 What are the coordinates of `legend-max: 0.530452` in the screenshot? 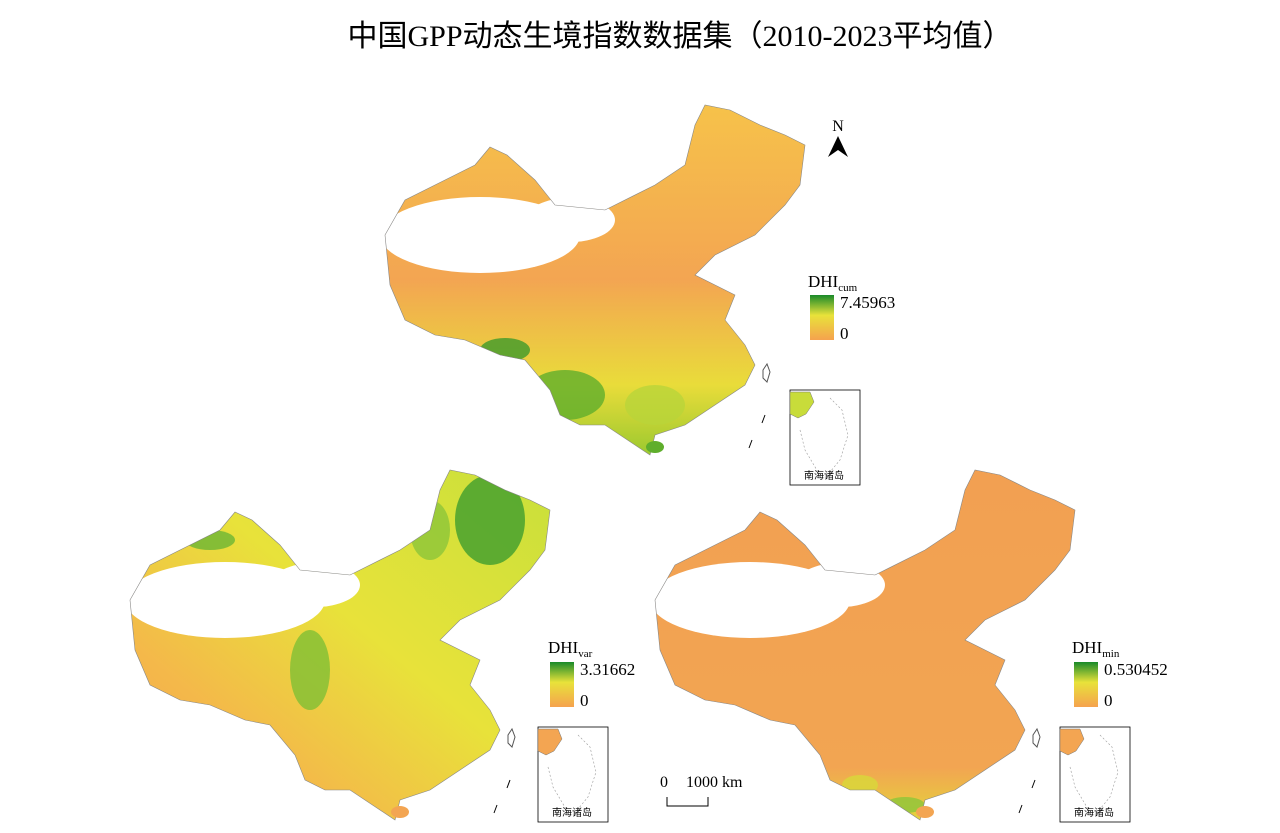 It's located at (1136, 669).